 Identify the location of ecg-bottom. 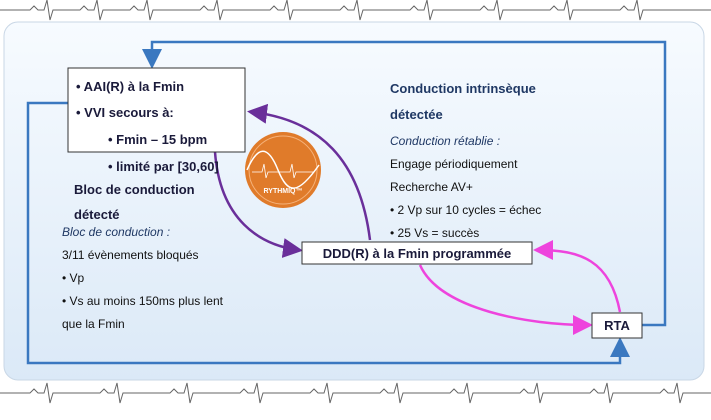
(355, 393).